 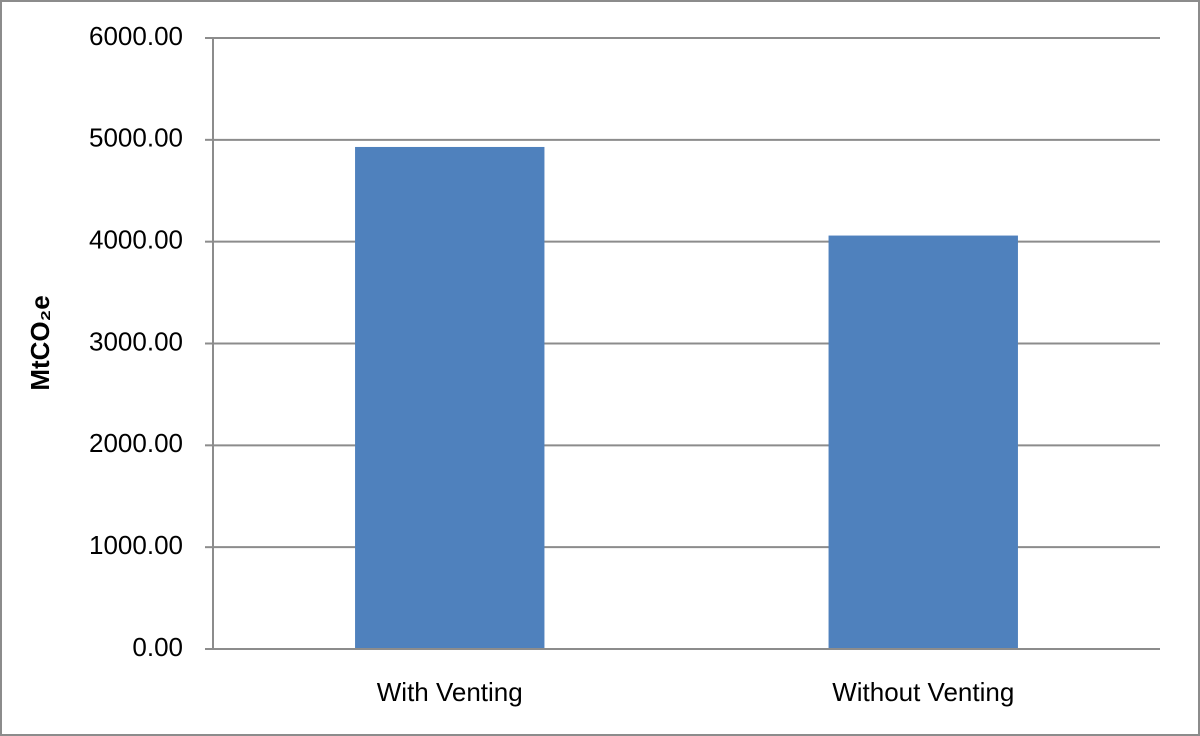 What do you see at coordinates (136, 443) in the screenshot?
I see `y-tick-label: 2000.00` at bounding box center [136, 443].